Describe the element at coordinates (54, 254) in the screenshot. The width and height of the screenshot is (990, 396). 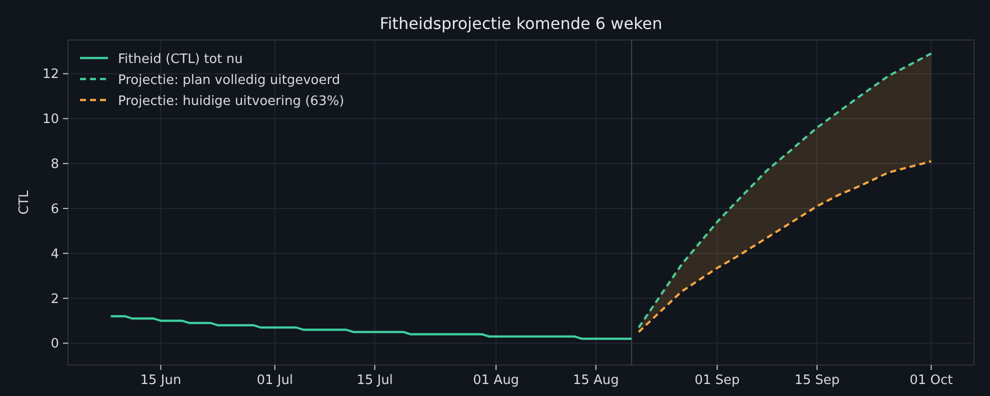
I see `y-tick-label: 4` at that location.